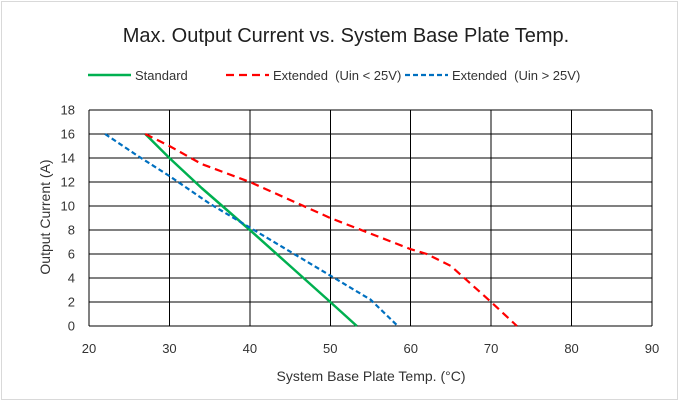 This screenshot has height=403, width=681. What do you see at coordinates (652, 348) in the screenshot?
I see `x-tick-label: 90` at bounding box center [652, 348].